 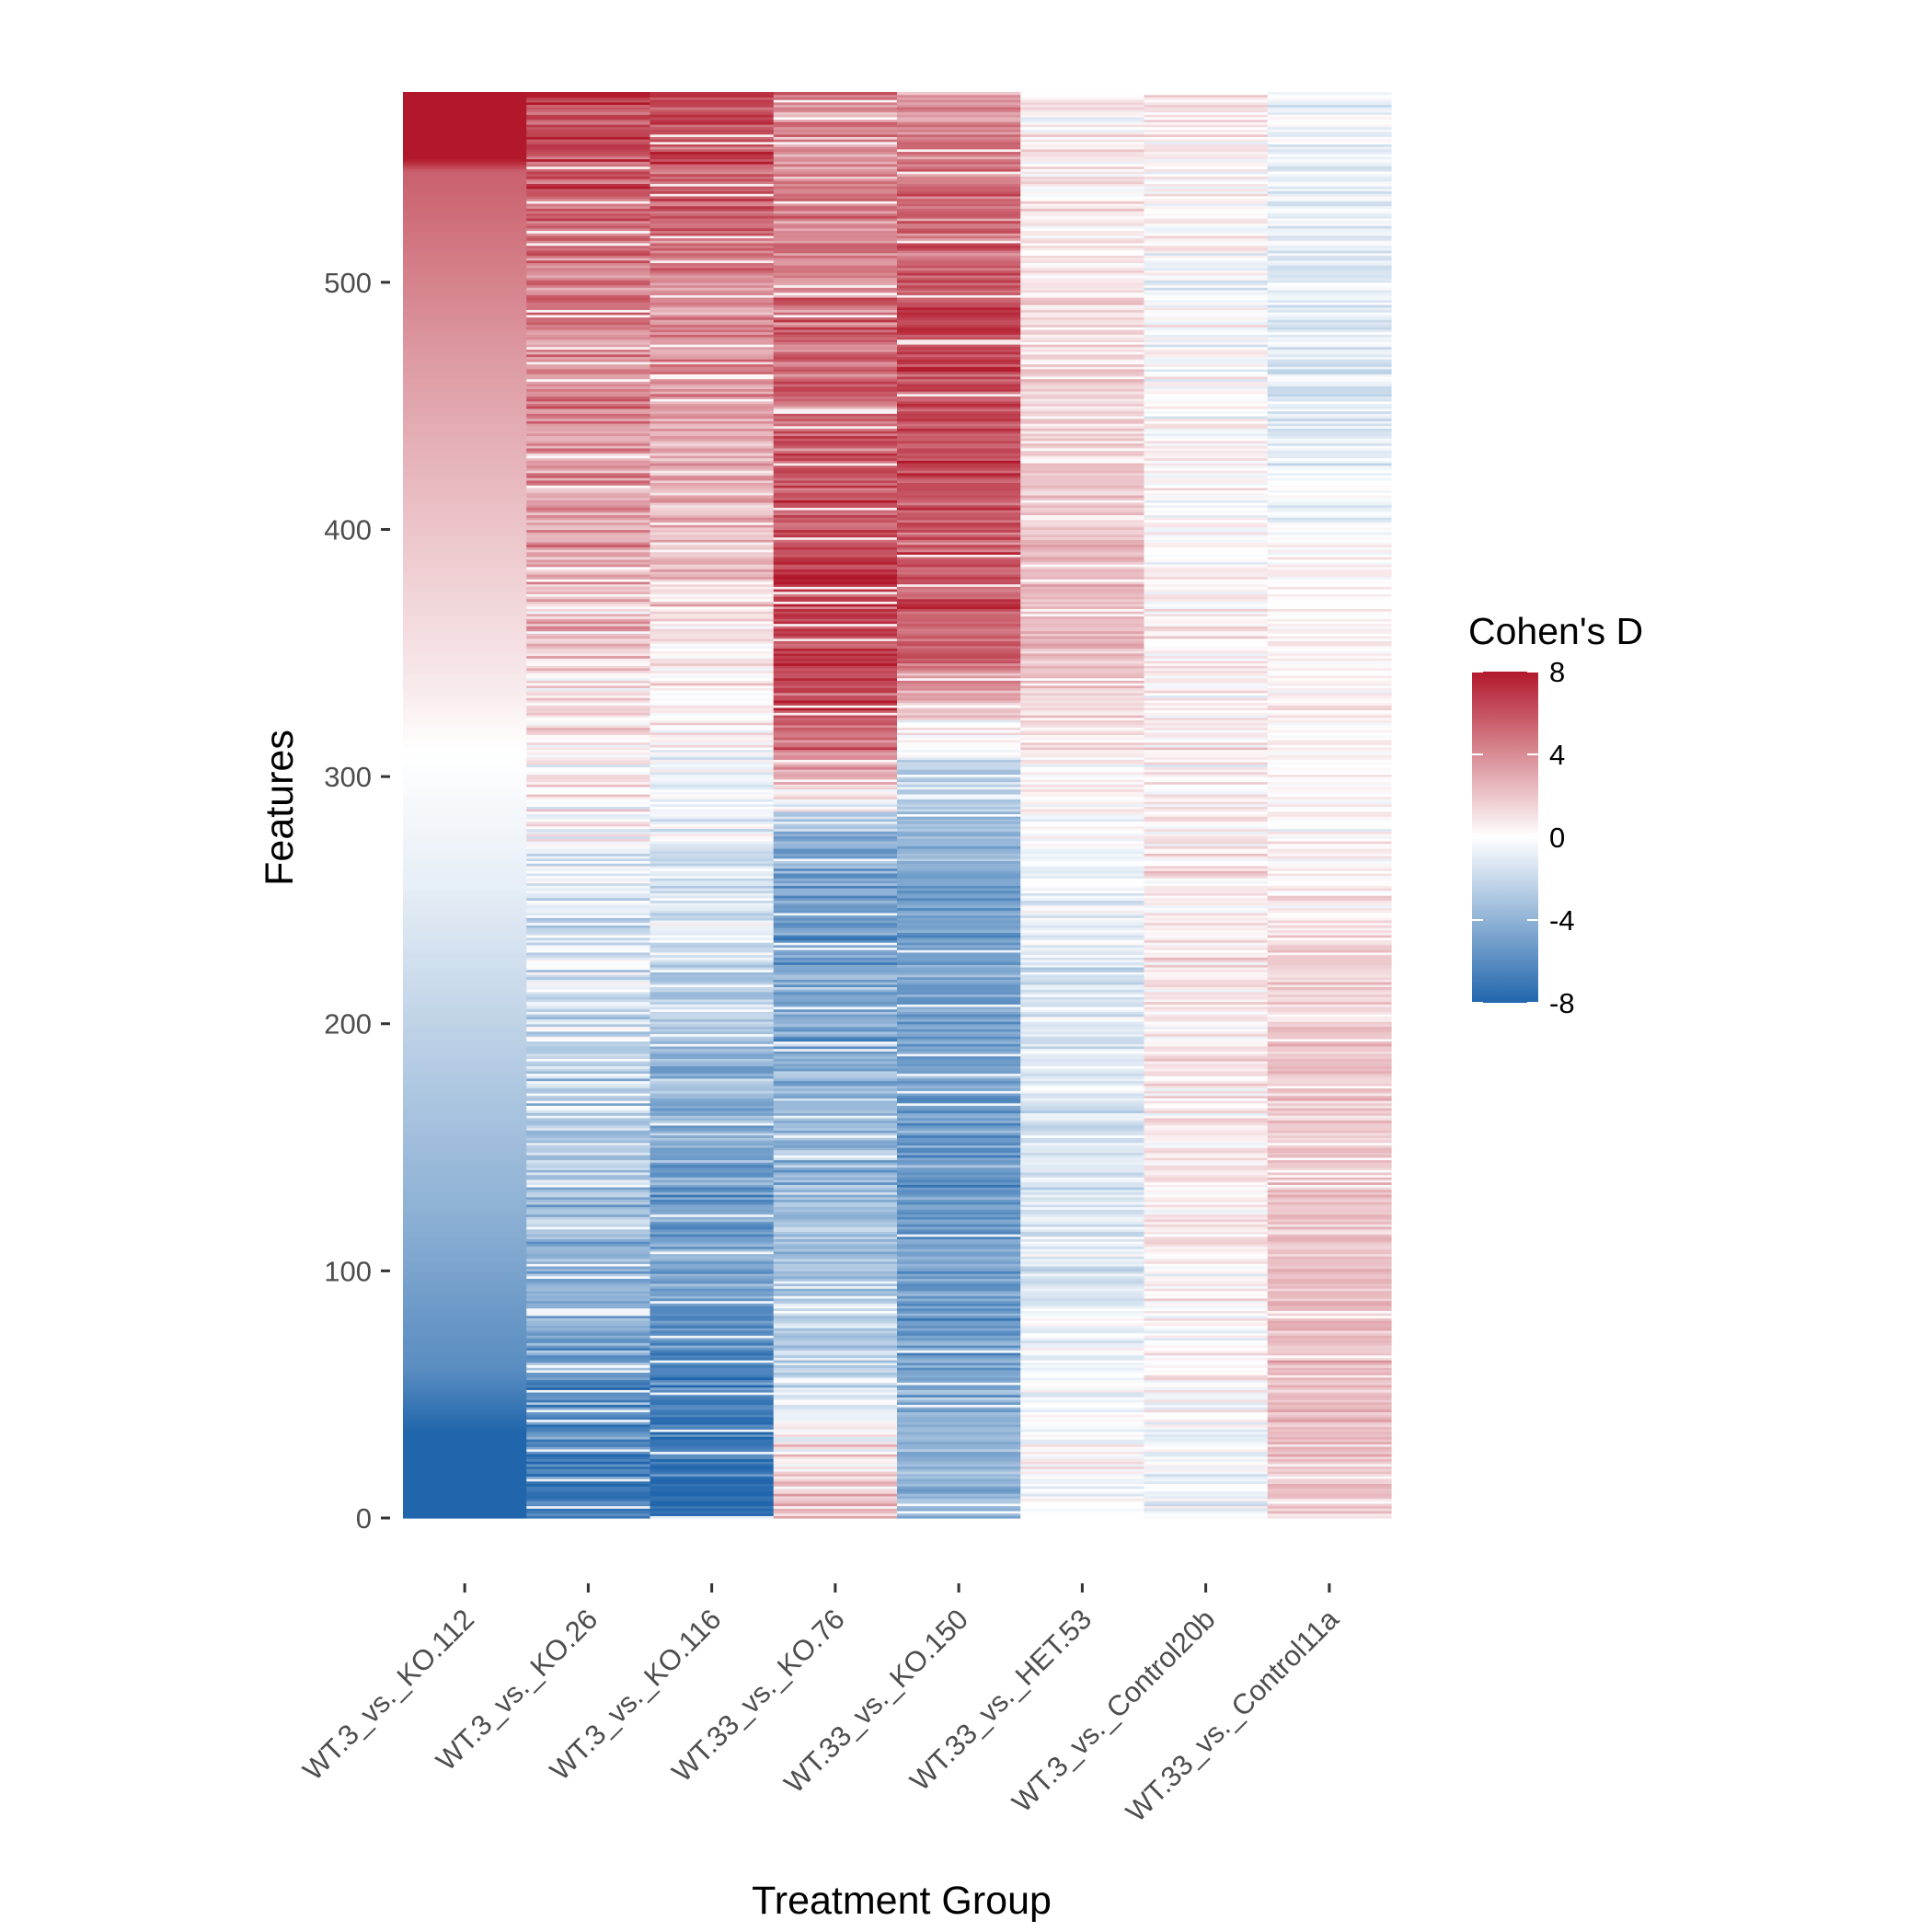 I want to click on legend-title: Cohen's D, so click(x=1555, y=631).